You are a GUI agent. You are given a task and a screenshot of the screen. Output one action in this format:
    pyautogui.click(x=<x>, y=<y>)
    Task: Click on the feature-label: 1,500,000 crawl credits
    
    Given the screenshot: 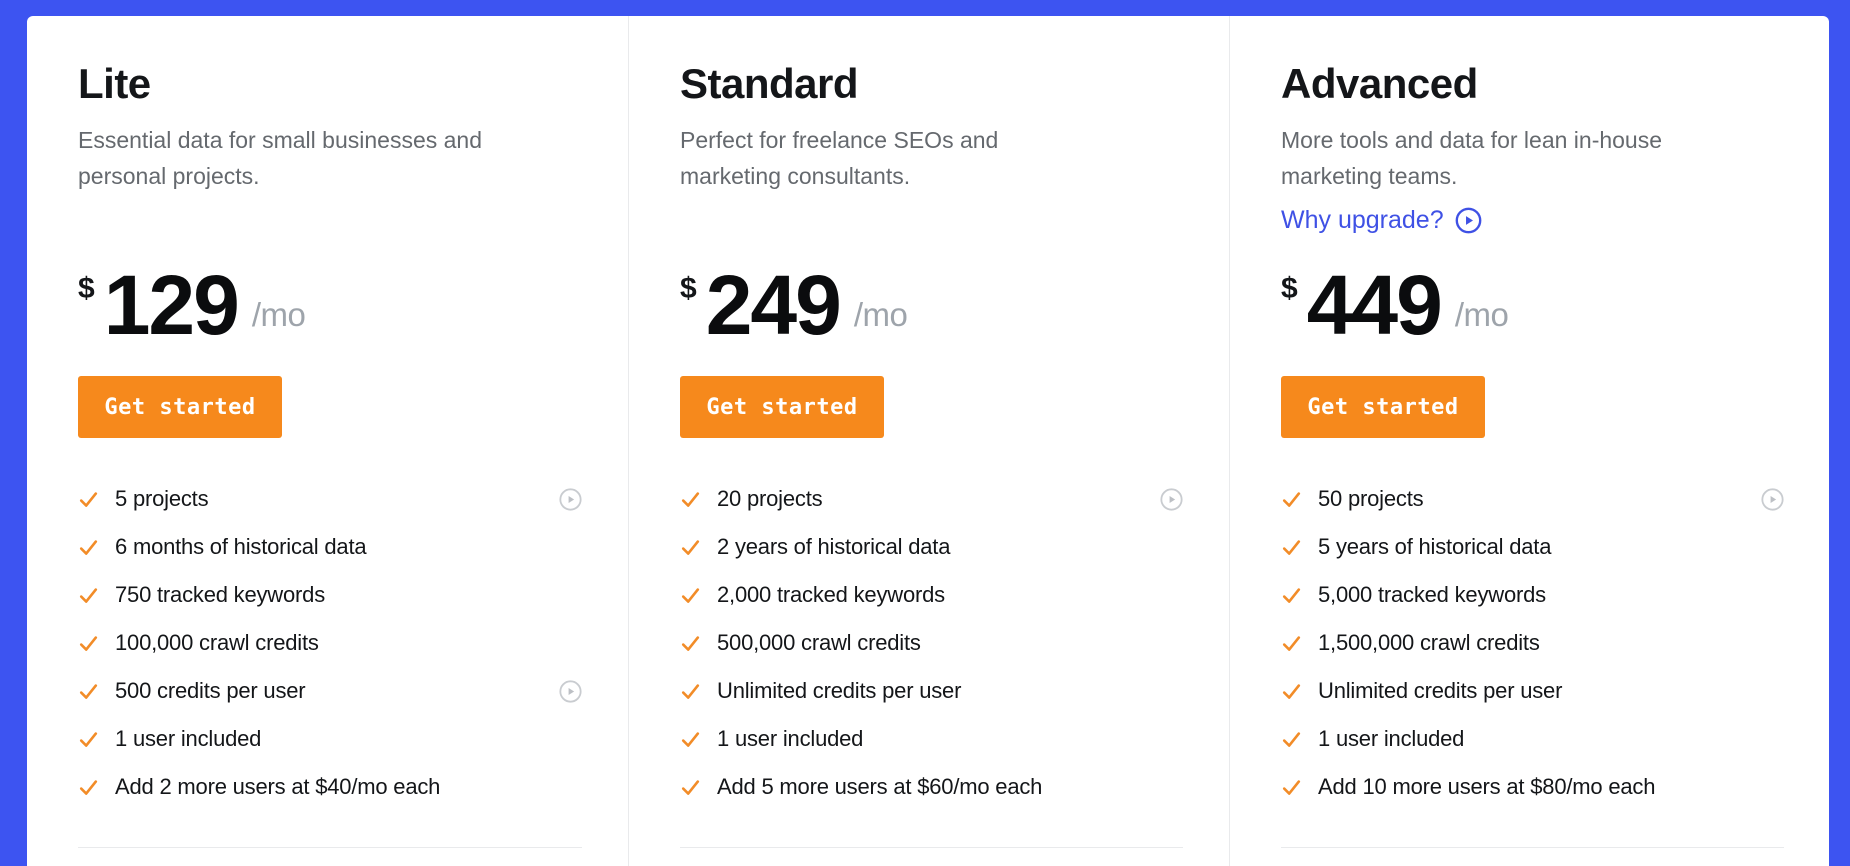 What is the action you would take?
    pyautogui.click(x=1429, y=642)
    